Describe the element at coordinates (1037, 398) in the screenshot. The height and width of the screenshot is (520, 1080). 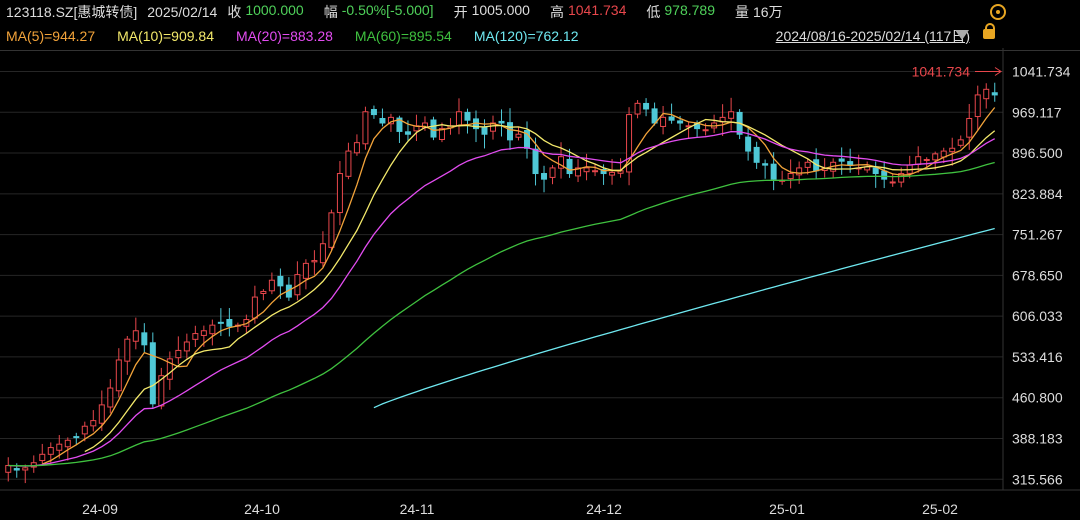
I see `y-tick-label: 460.800` at that location.